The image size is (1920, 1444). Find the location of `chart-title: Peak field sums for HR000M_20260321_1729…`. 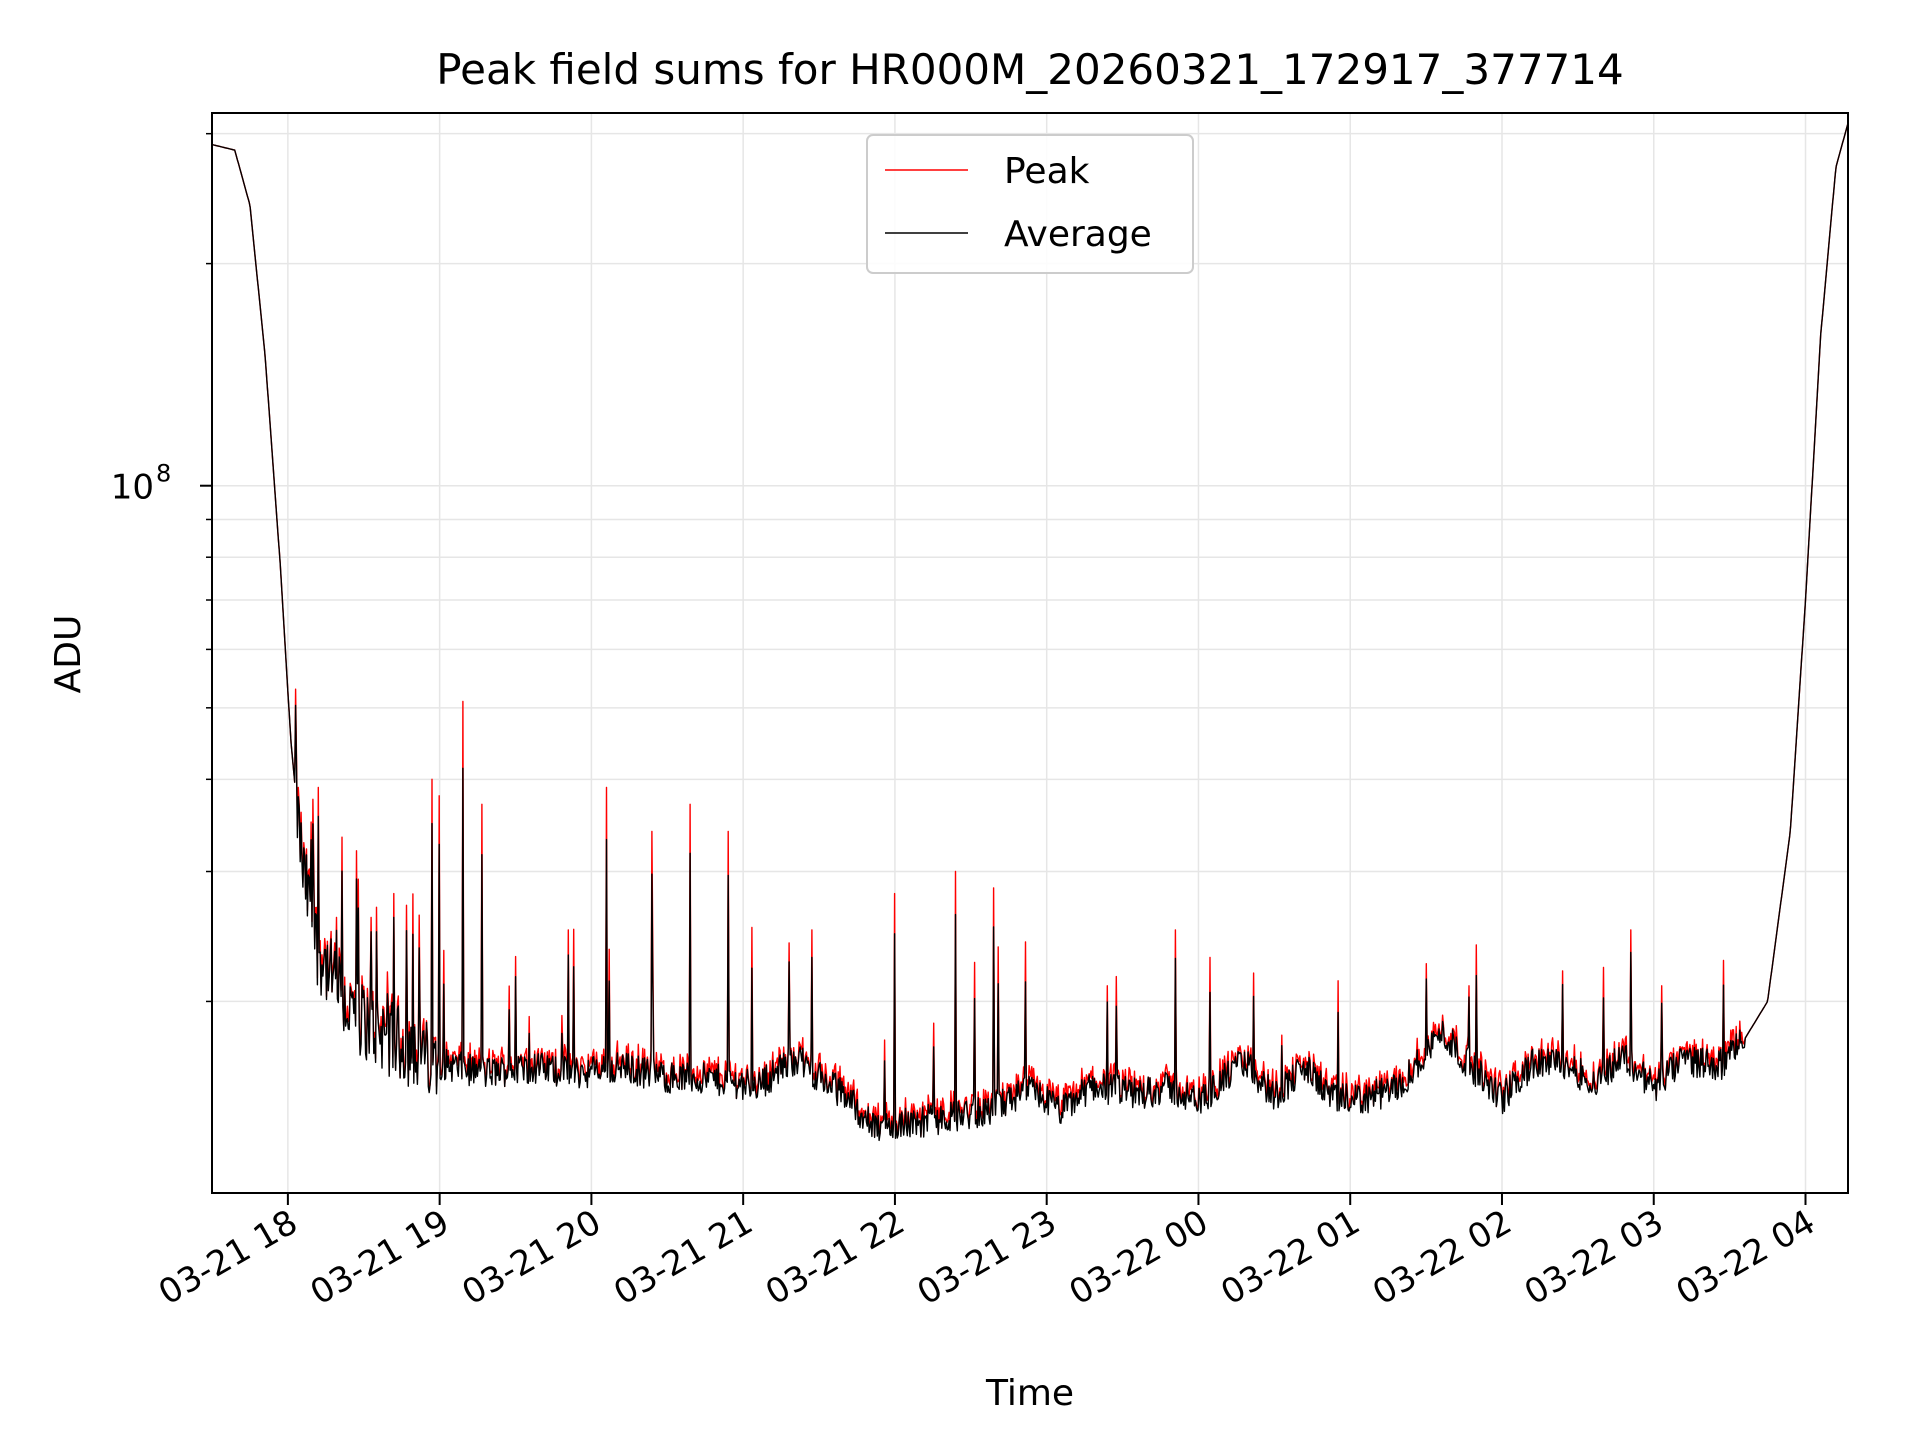

chart-title: Peak field sums for HR000M_20260321_1729… is located at coordinates (1029, 69).